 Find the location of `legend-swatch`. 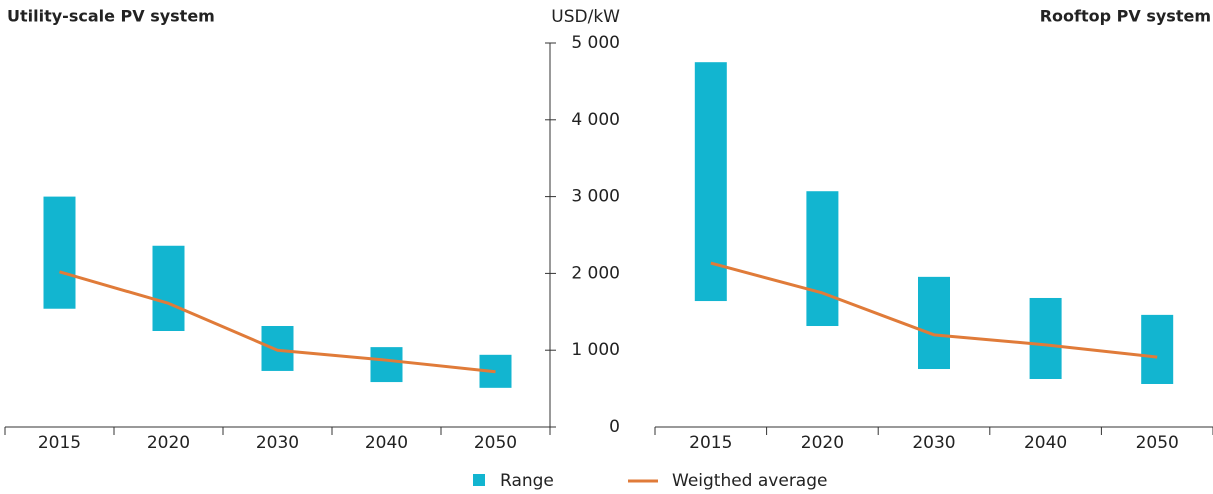

legend-swatch is located at coordinates (479, 480).